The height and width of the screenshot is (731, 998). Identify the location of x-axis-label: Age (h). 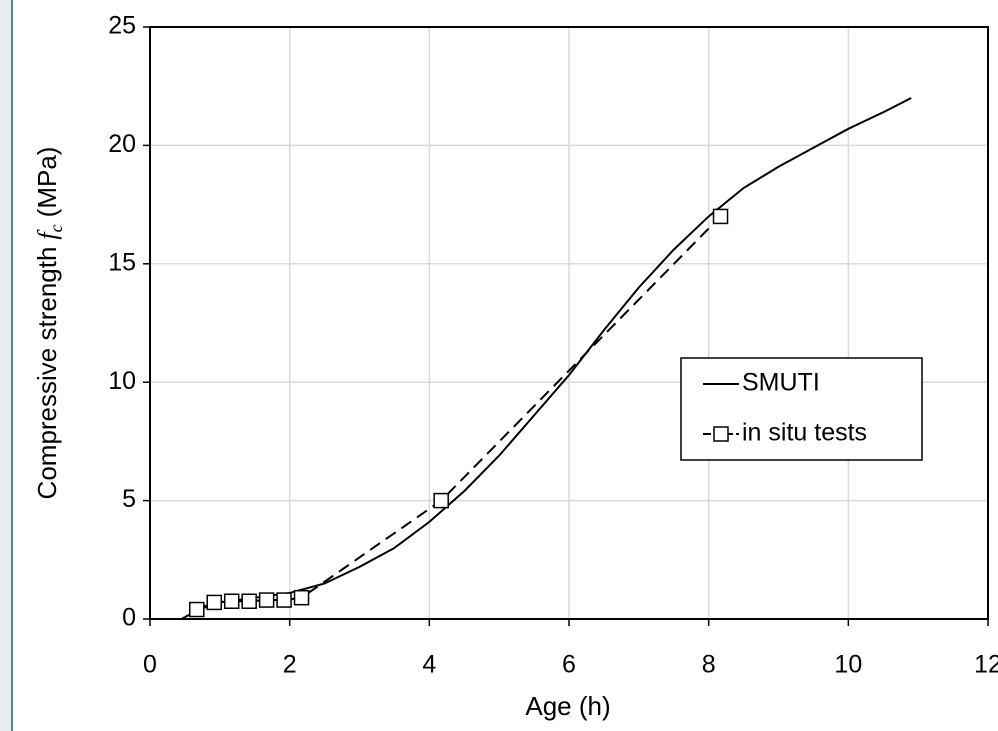
(567, 706).